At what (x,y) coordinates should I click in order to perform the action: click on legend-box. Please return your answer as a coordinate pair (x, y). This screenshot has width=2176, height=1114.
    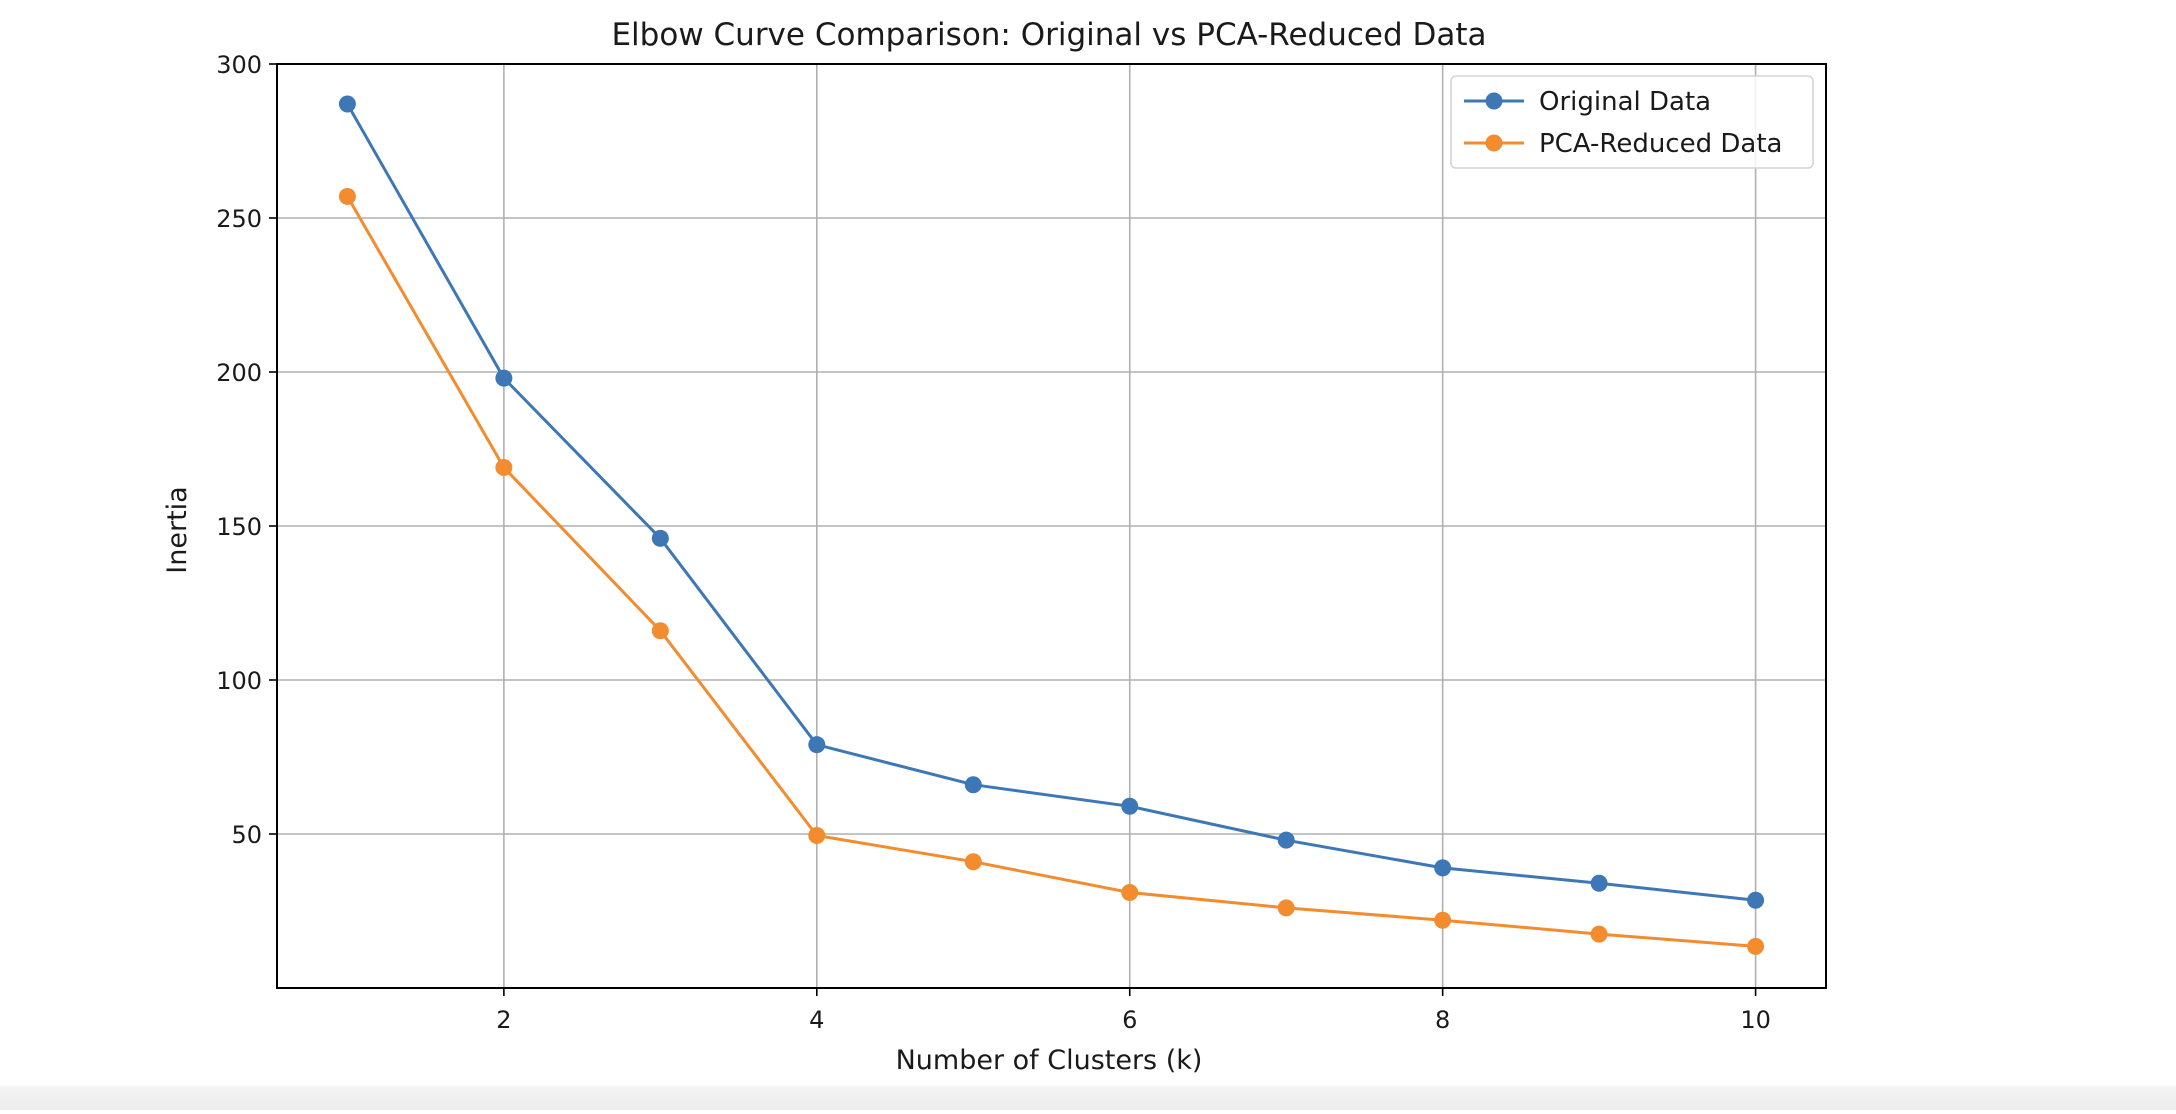
    Looking at the image, I should click on (1632, 122).